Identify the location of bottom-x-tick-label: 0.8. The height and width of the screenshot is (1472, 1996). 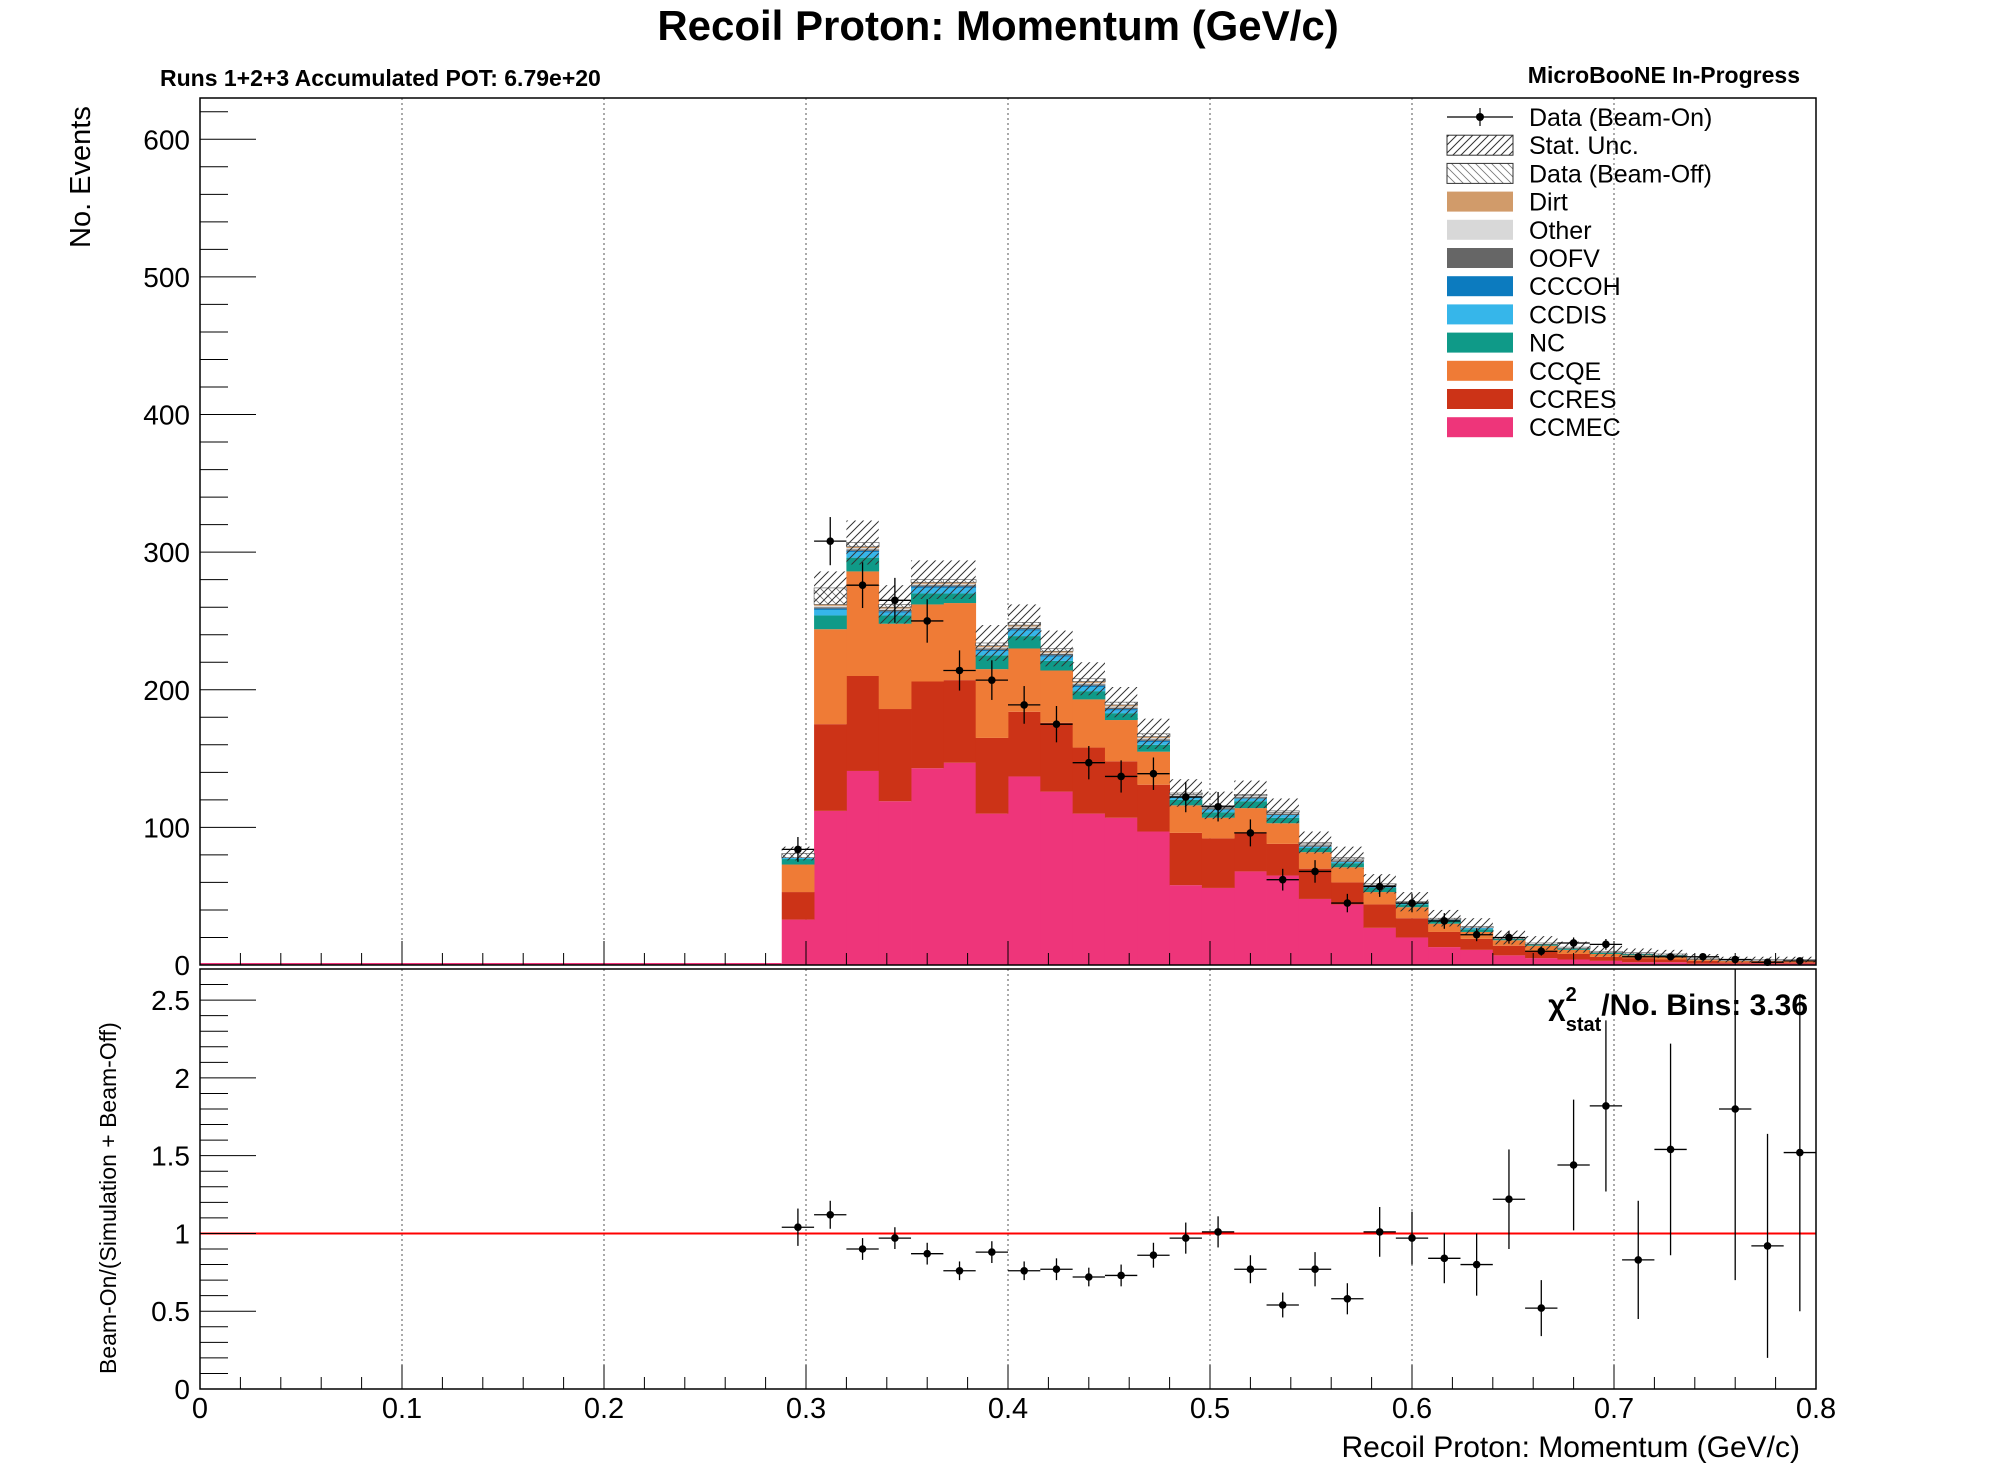
(1816, 1409).